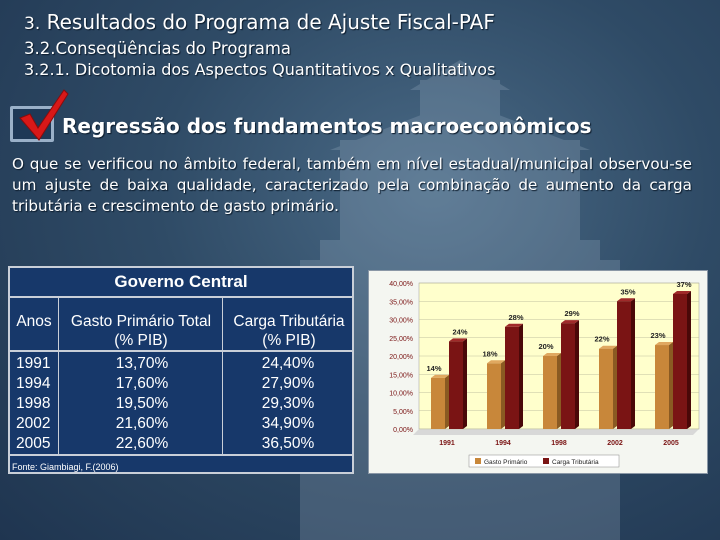  What do you see at coordinates (401, 375) in the screenshot?
I see `y-tick-label: 15,00%` at bounding box center [401, 375].